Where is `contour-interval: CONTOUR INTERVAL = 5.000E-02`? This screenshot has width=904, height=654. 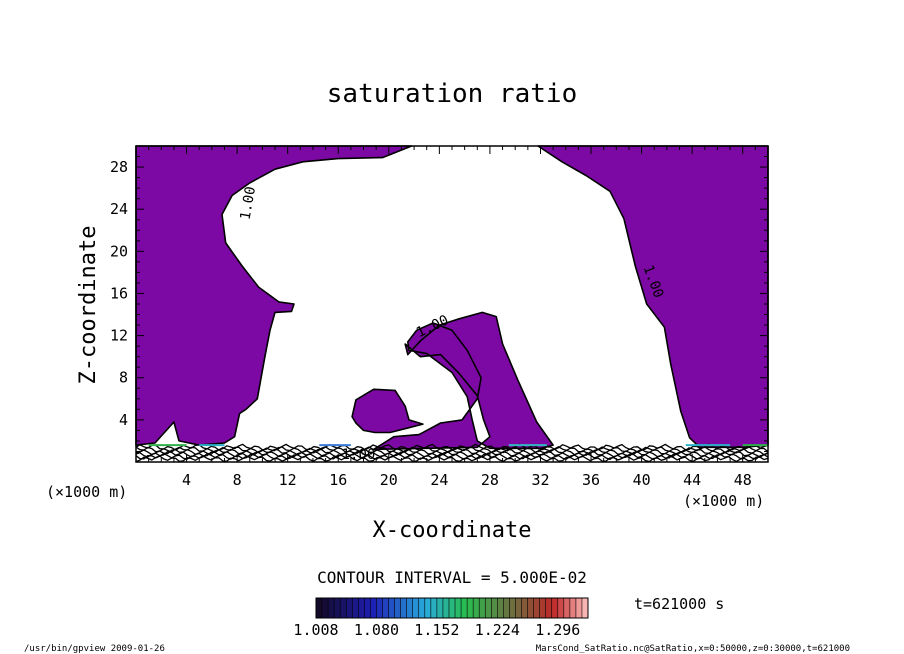
contour-interval: CONTOUR INTERVAL = 5.000E-02 is located at coordinates (452, 577).